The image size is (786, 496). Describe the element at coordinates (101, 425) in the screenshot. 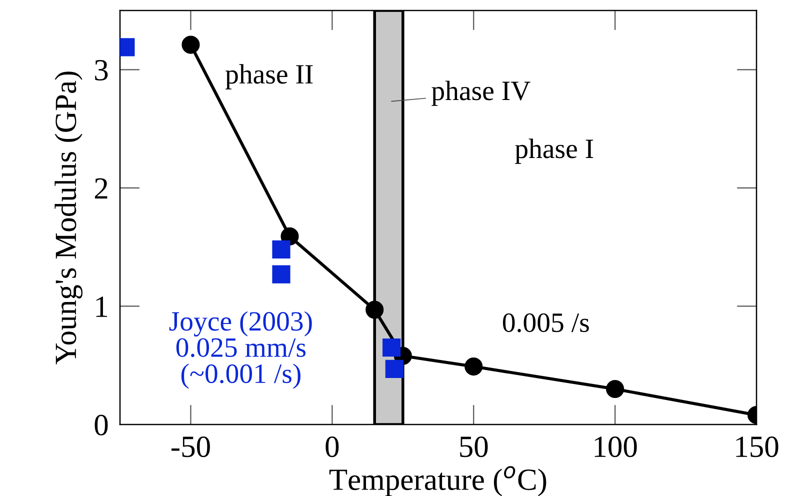

I see `y-tick-label: 0` at that location.